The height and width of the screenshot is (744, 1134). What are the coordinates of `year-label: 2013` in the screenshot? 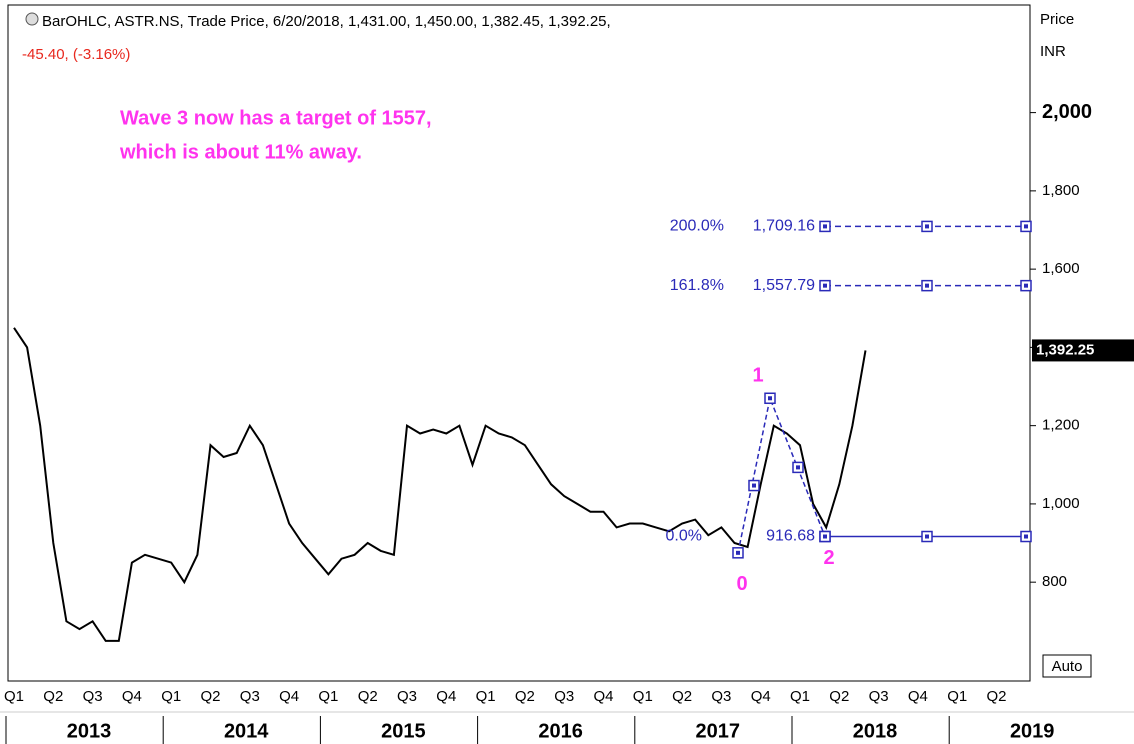 It's located at (89, 731).